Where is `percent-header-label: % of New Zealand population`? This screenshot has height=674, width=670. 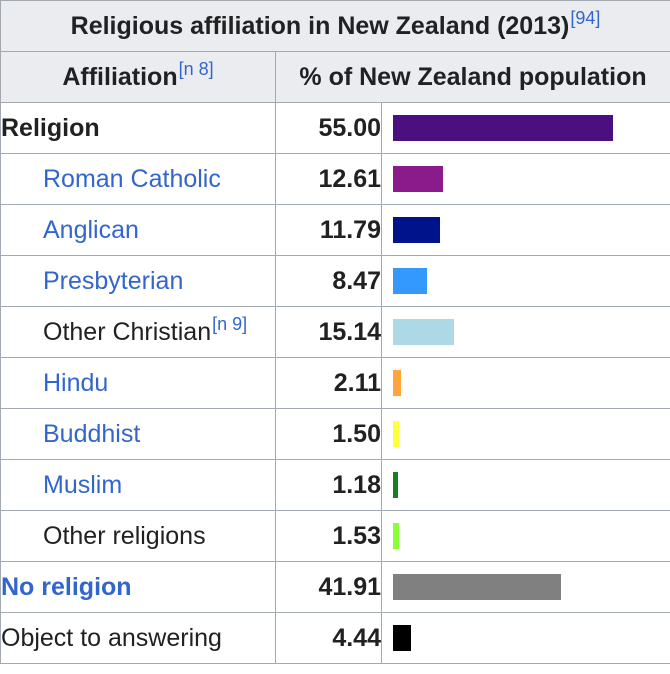
percent-header-label: % of New Zealand population is located at coordinates (473, 76).